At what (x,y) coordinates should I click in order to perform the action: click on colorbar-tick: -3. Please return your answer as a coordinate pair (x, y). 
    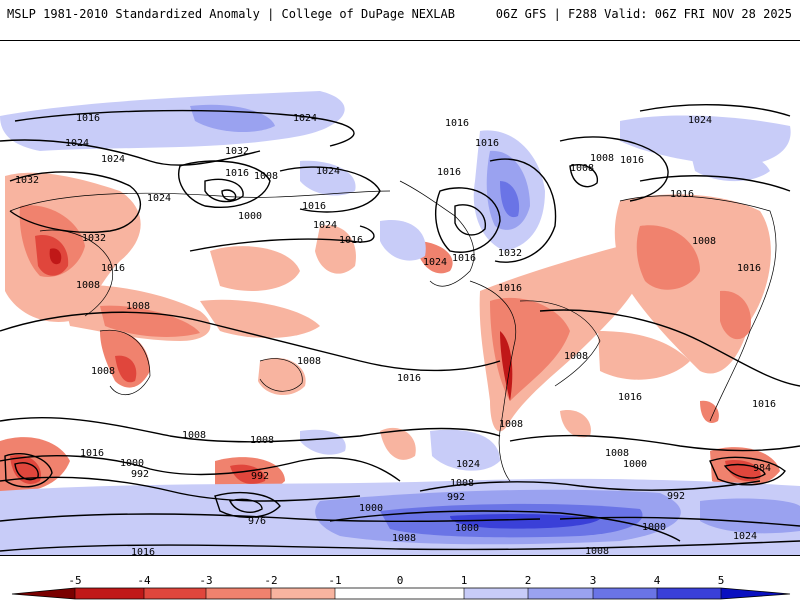
    Looking at the image, I should click on (205, 580).